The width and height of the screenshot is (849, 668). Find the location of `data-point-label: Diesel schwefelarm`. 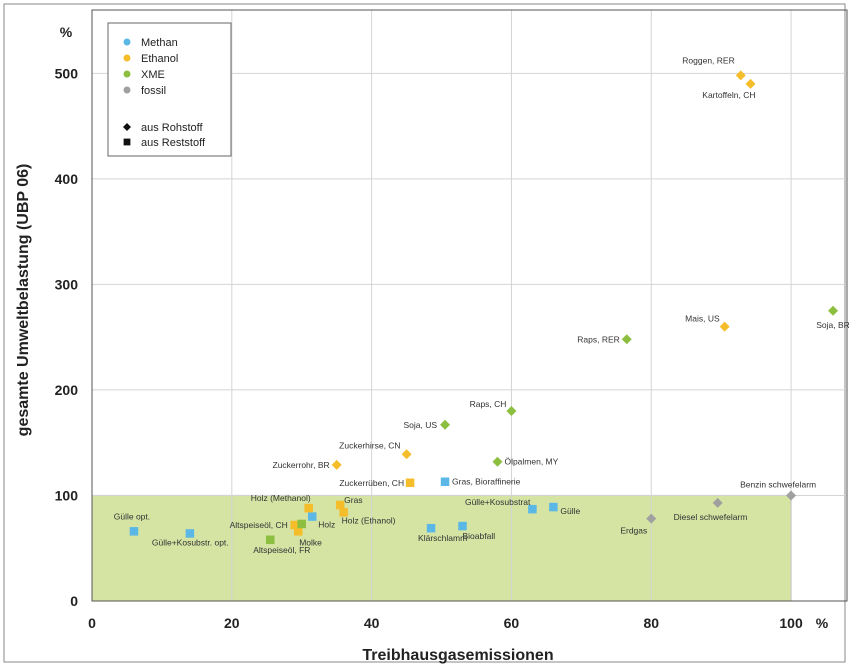

data-point-label: Diesel schwefelarm is located at coordinates (711, 517).